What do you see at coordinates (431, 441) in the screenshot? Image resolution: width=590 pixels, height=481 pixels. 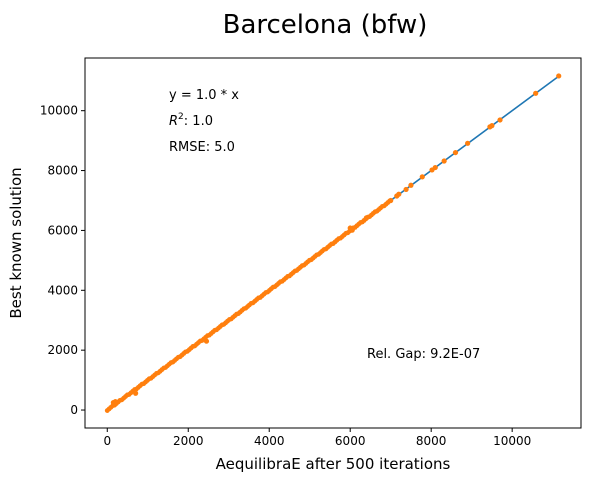 I see `x-tick-label: 8000` at bounding box center [431, 441].